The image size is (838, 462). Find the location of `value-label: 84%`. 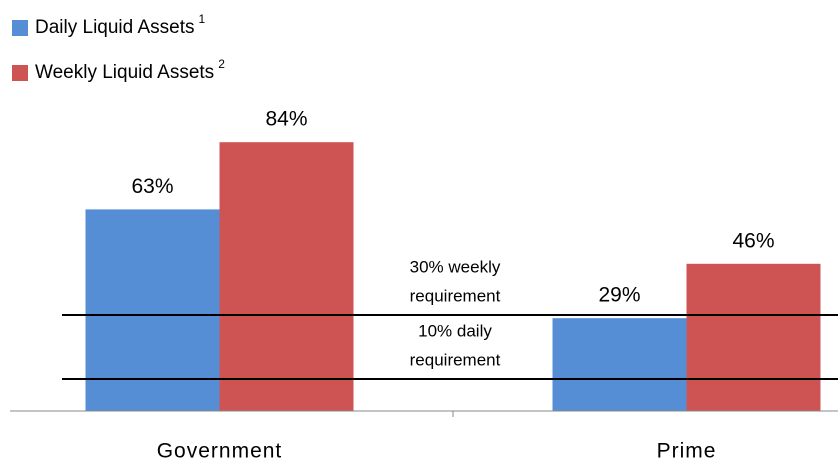

value-label: 84% is located at coordinates (286, 119).